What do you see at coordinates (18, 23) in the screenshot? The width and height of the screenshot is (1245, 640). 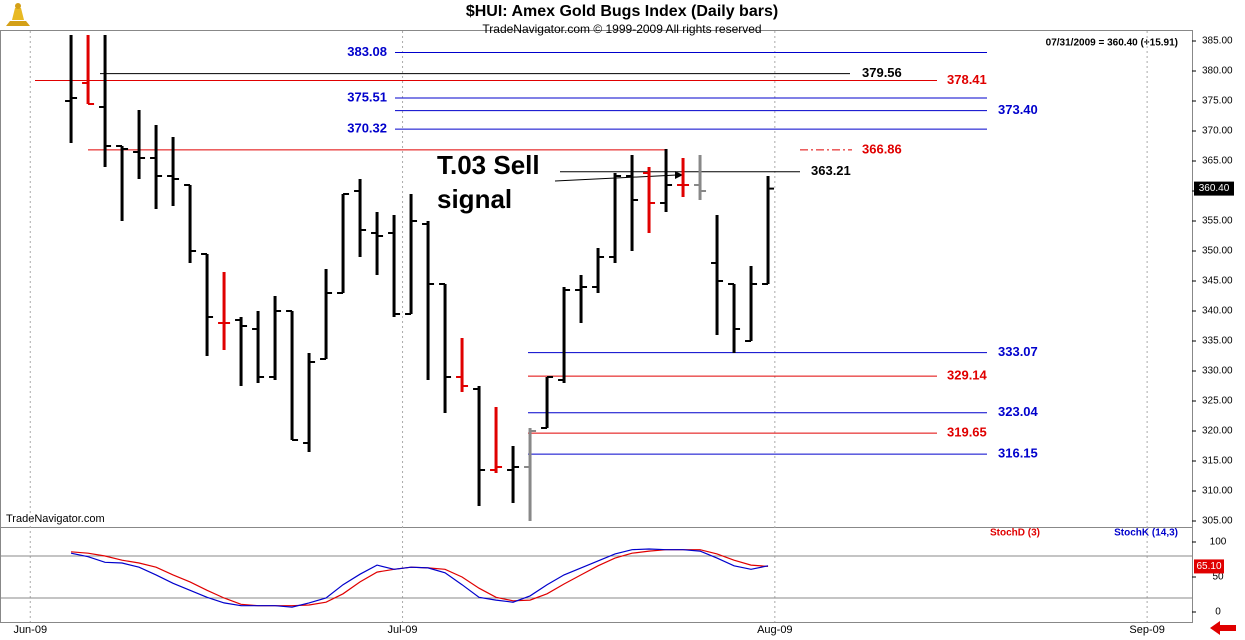 I see `logo-base` at bounding box center [18, 23].